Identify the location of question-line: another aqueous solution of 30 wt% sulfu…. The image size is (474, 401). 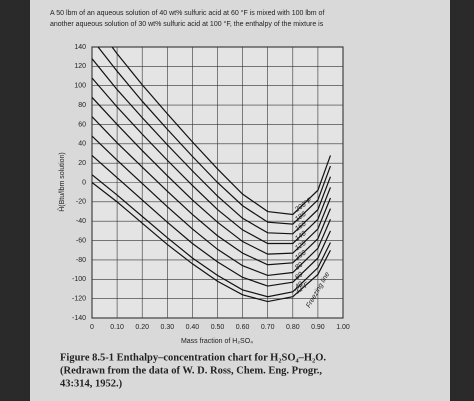
(187, 24).